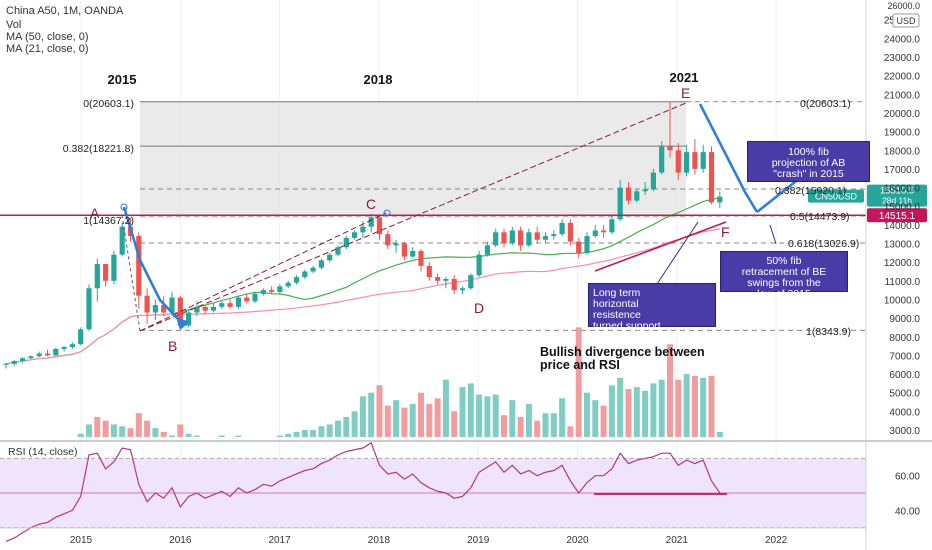 The height and width of the screenshot is (550, 932). What do you see at coordinates (151, 264) in the screenshot?
I see `blue-arrow-ab` at bounding box center [151, 264].